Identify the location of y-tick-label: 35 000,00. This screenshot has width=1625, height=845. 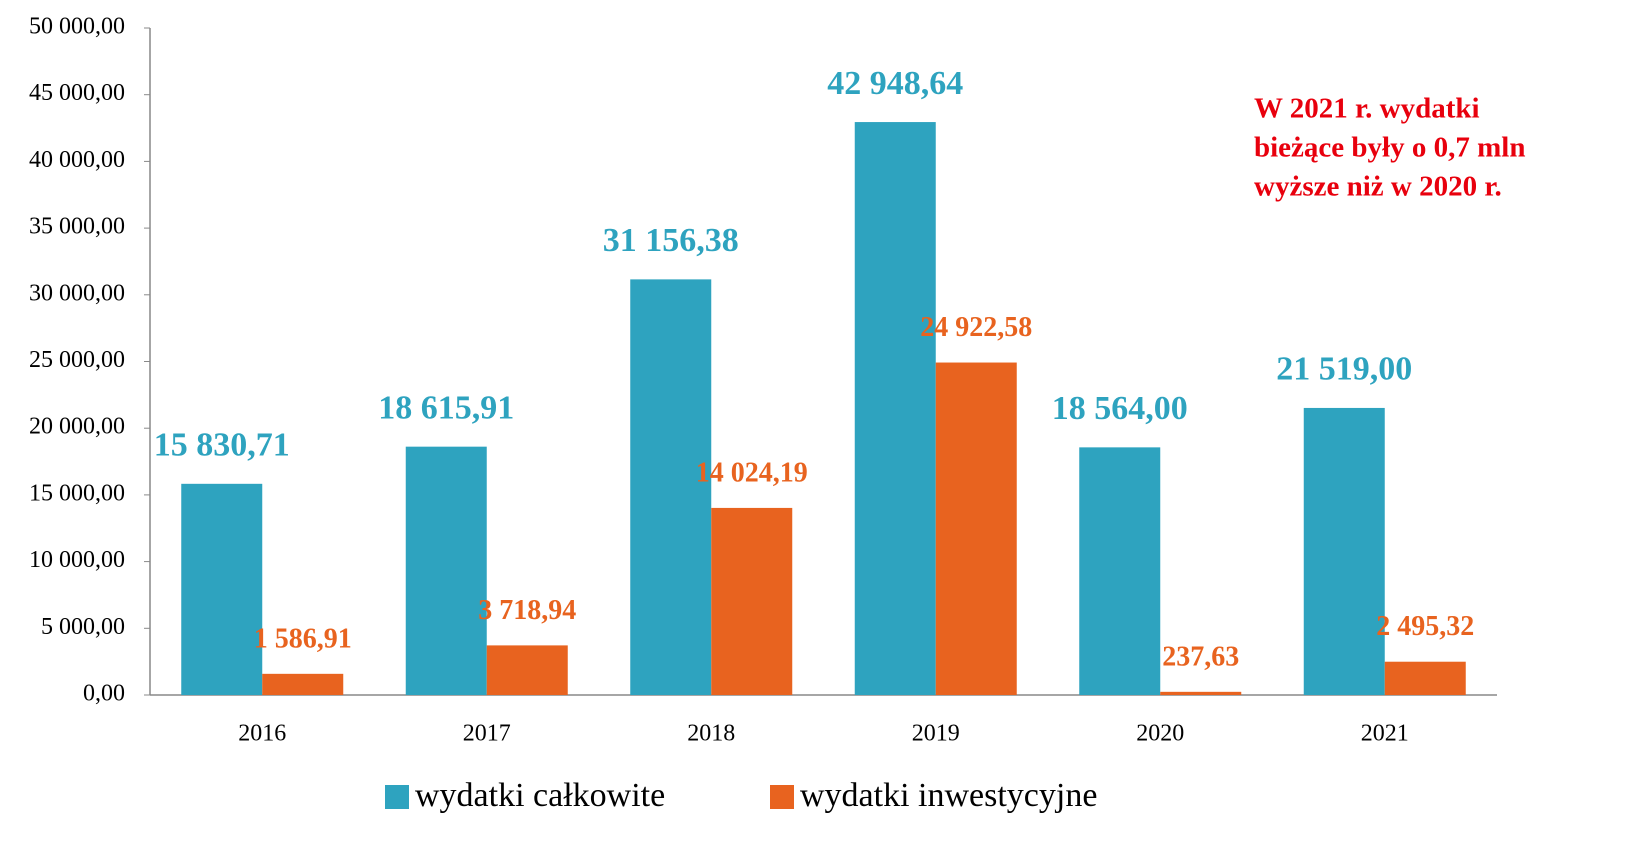
(77, 227).